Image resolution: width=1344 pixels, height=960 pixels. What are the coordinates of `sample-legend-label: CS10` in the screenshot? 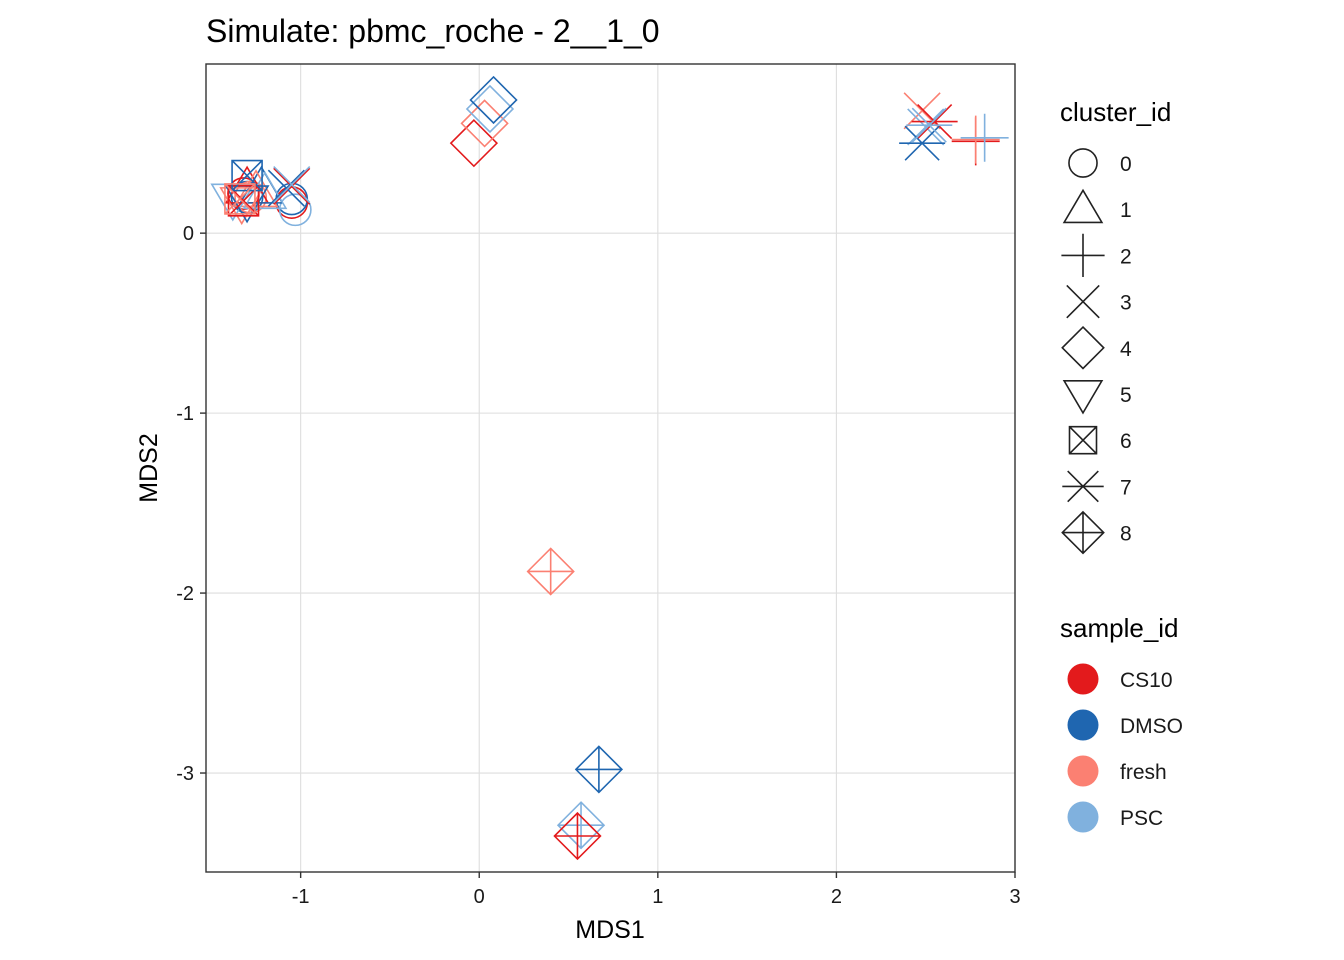 It's located at (1146, 680).